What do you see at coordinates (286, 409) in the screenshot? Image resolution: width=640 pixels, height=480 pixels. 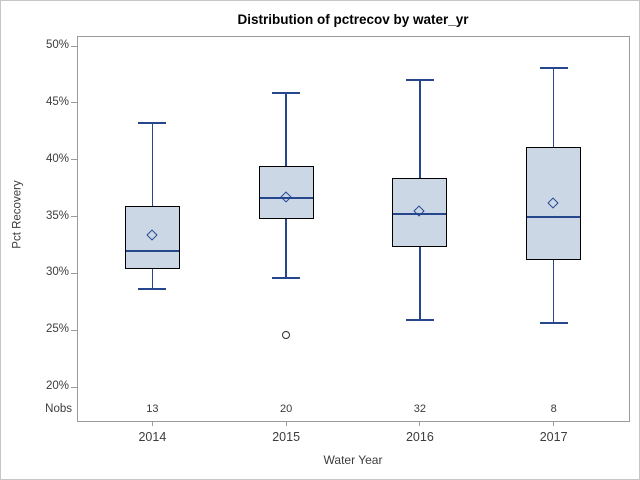 I see `nobs-value: 20` at bounding box center [286, 409].